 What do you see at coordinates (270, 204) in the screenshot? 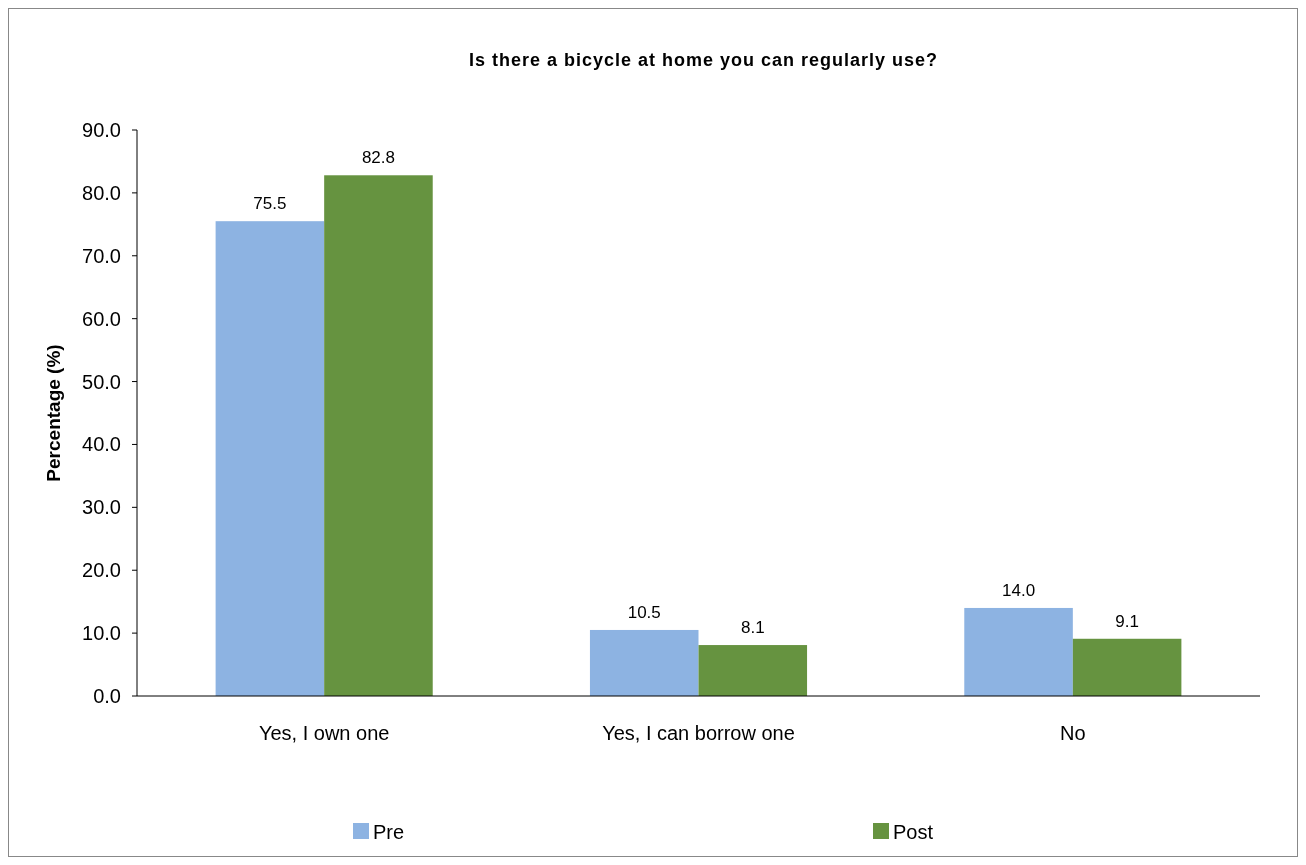
I see `data-label: 75.5` at bounding box center [270, 204].